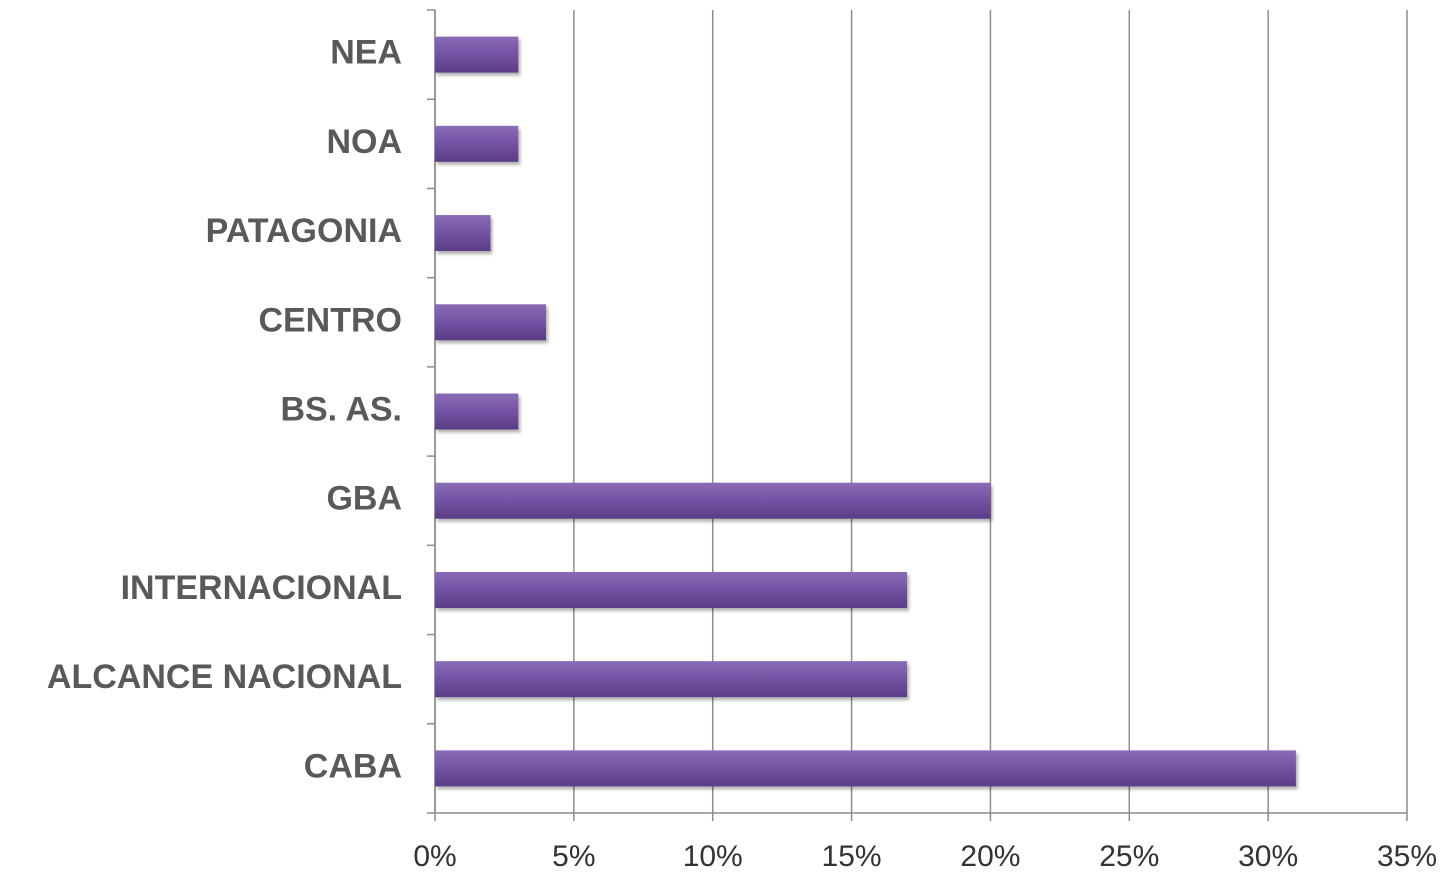 This screenshot has height=877, width=1444. Describe the element at coordinates (353, 766) in the screenshot. I see `y-tick-label: CABA` at that location.